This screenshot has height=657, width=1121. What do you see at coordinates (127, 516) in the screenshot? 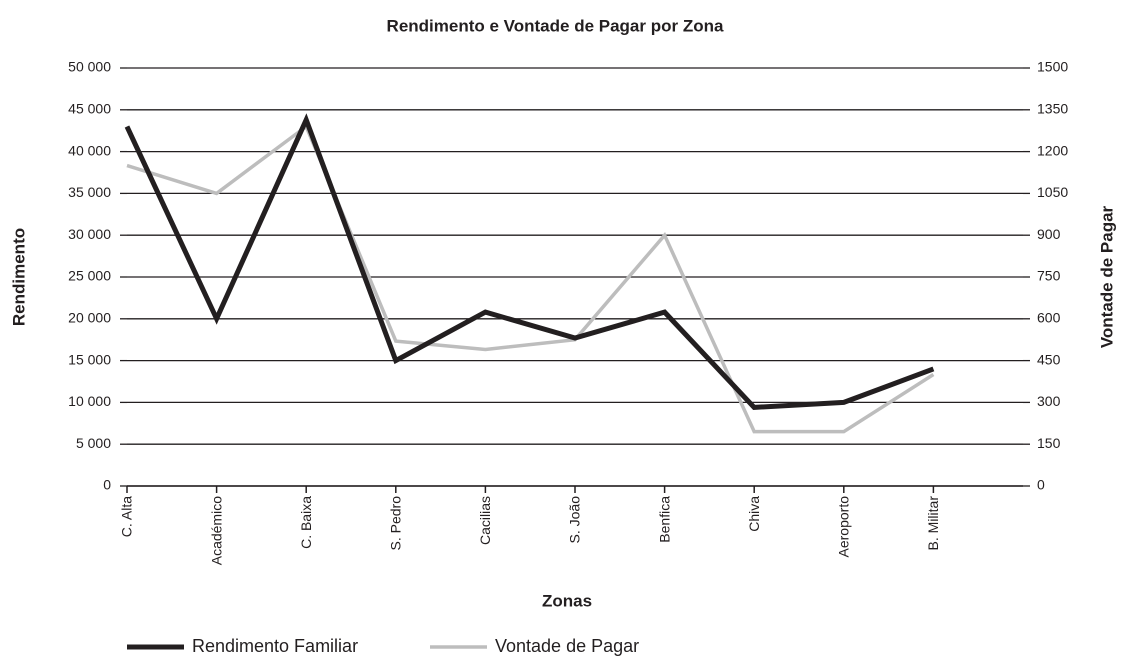
I see `x-tick-label: C. Alta` at bounding box center [127, 516].